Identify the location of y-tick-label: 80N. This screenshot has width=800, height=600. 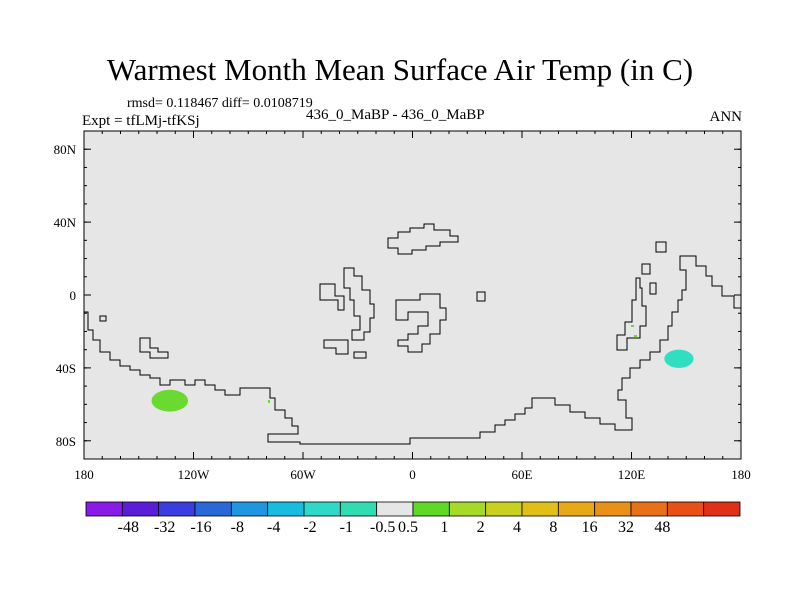
(65, 149).